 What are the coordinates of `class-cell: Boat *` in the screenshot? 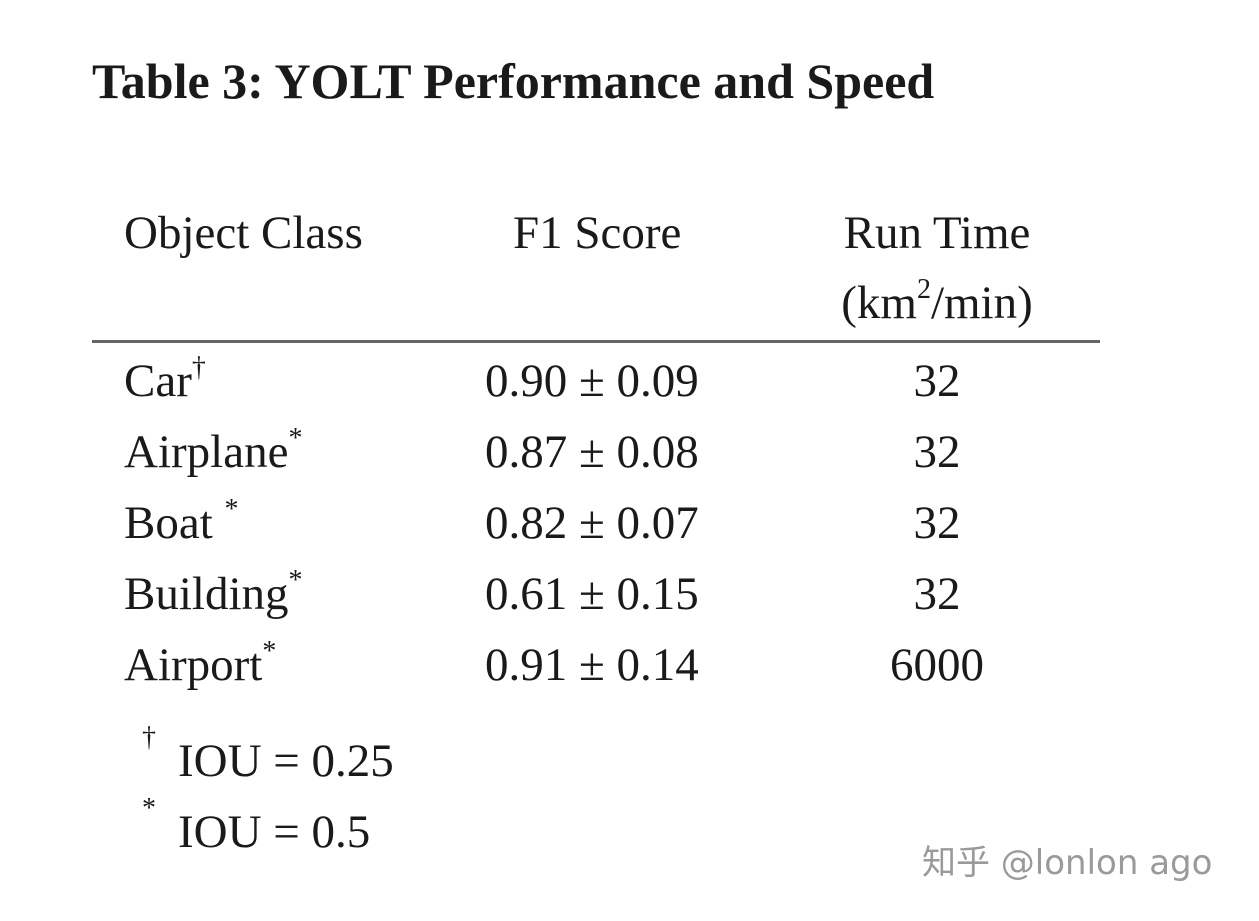 It's located at (181, 522).